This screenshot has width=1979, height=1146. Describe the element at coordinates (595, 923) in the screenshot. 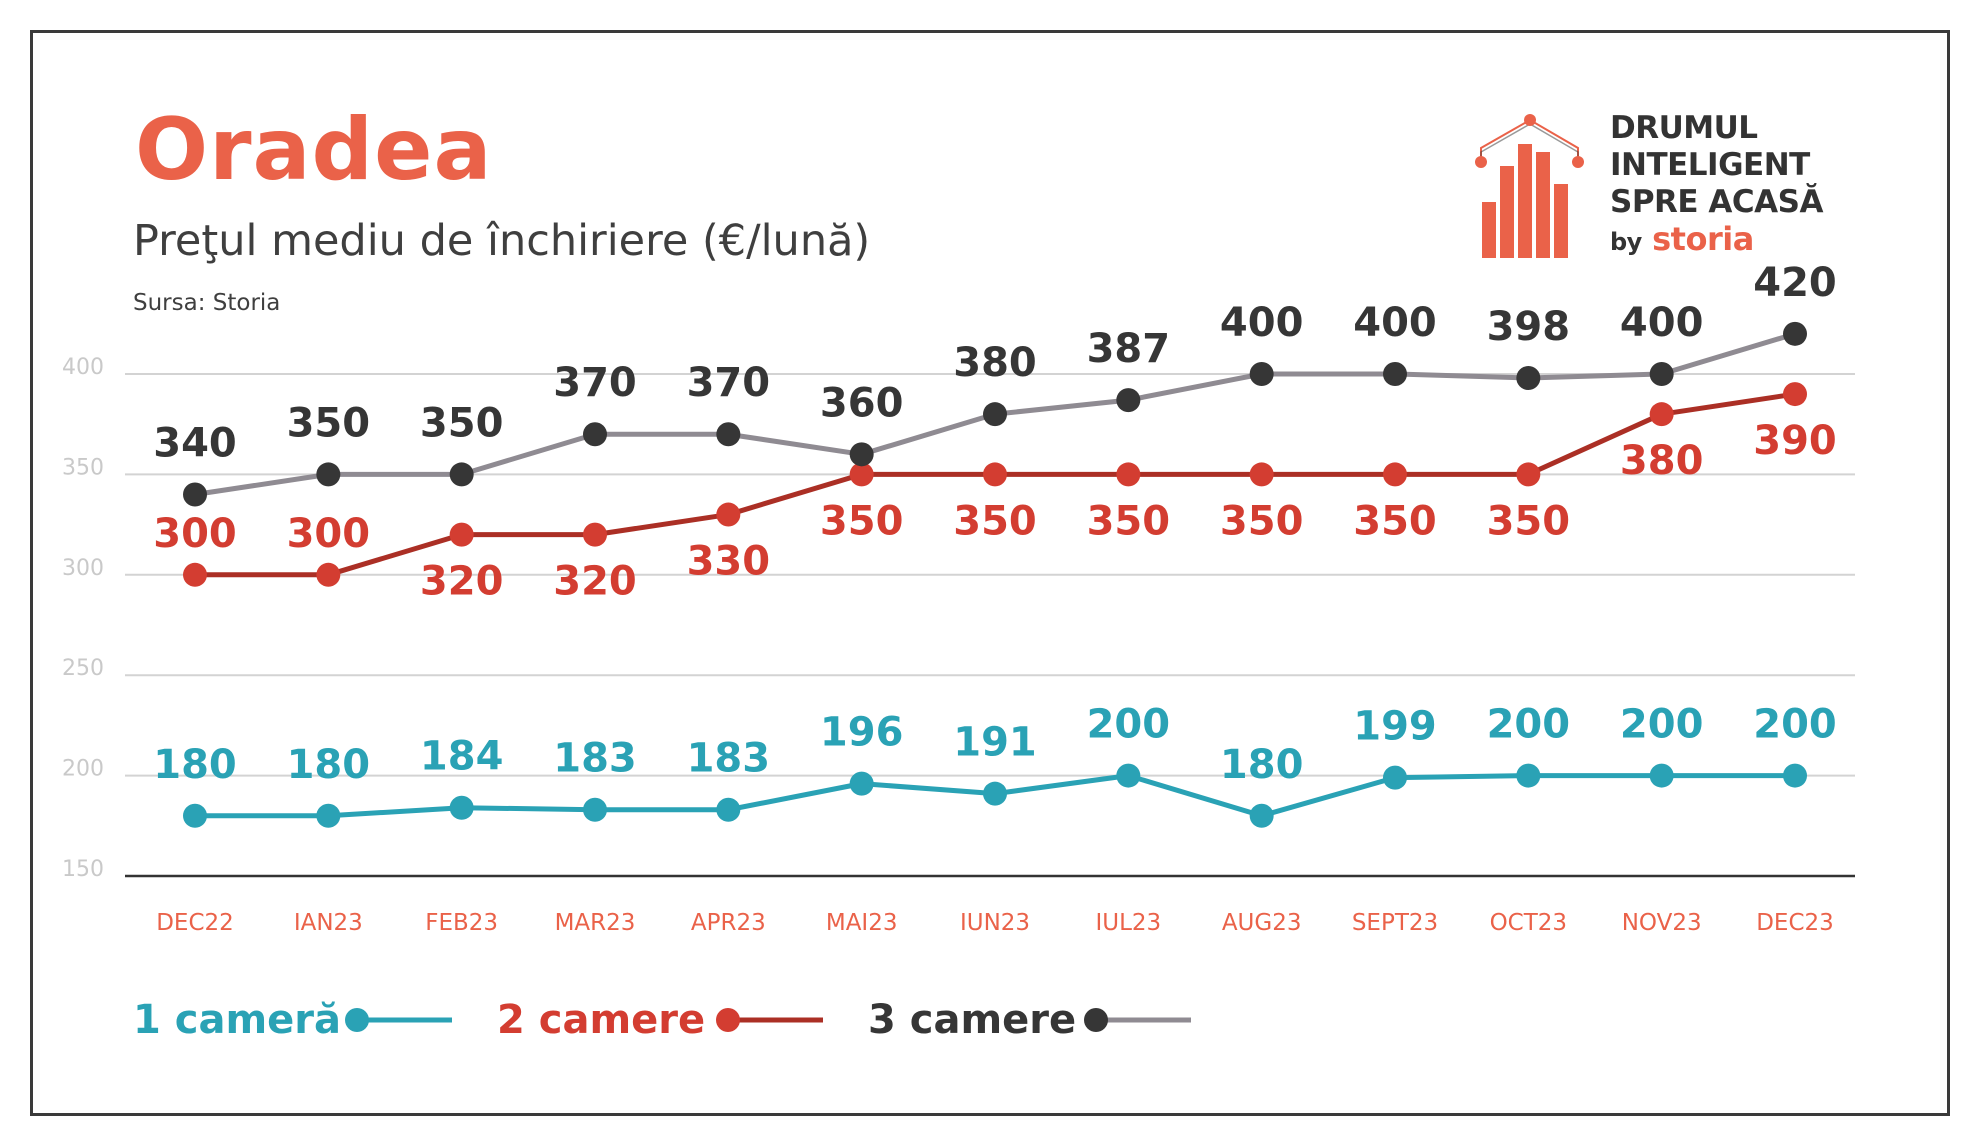

I see `x-tick-label: MAR23` at that location.